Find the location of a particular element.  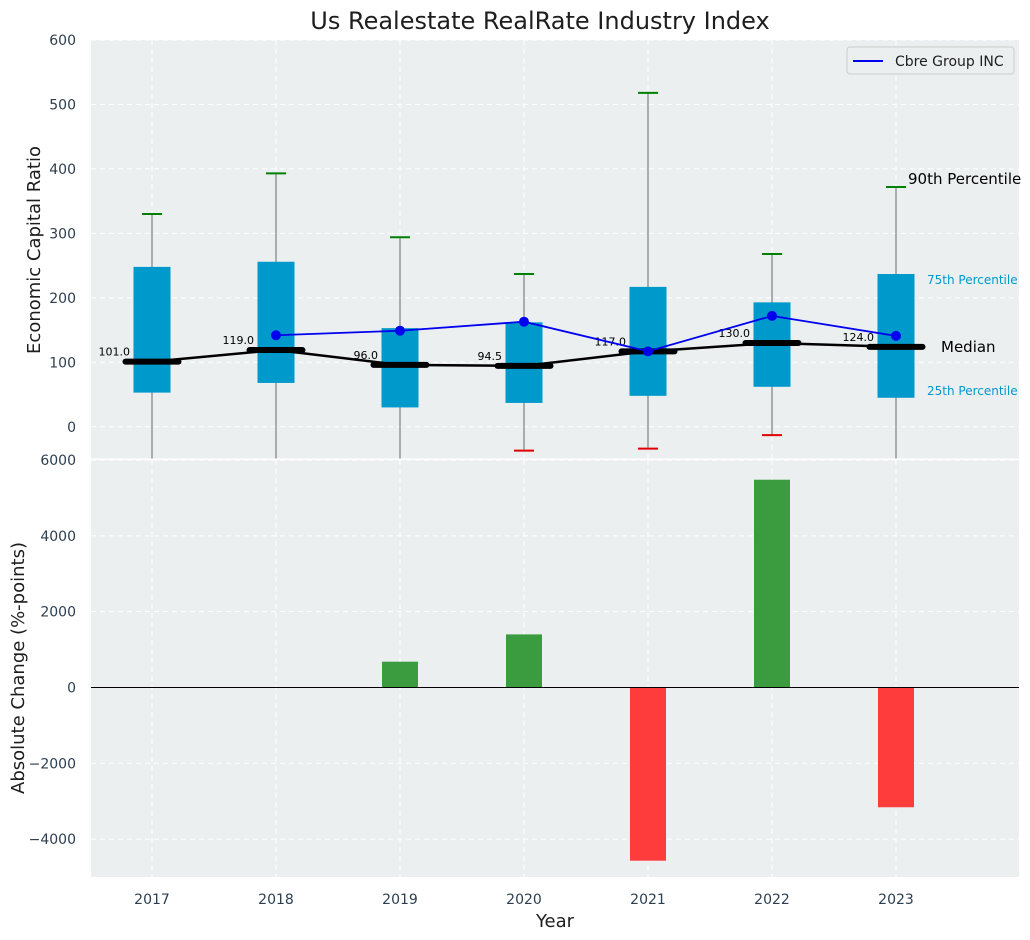

legend-box is located at coordinates (930, 60).